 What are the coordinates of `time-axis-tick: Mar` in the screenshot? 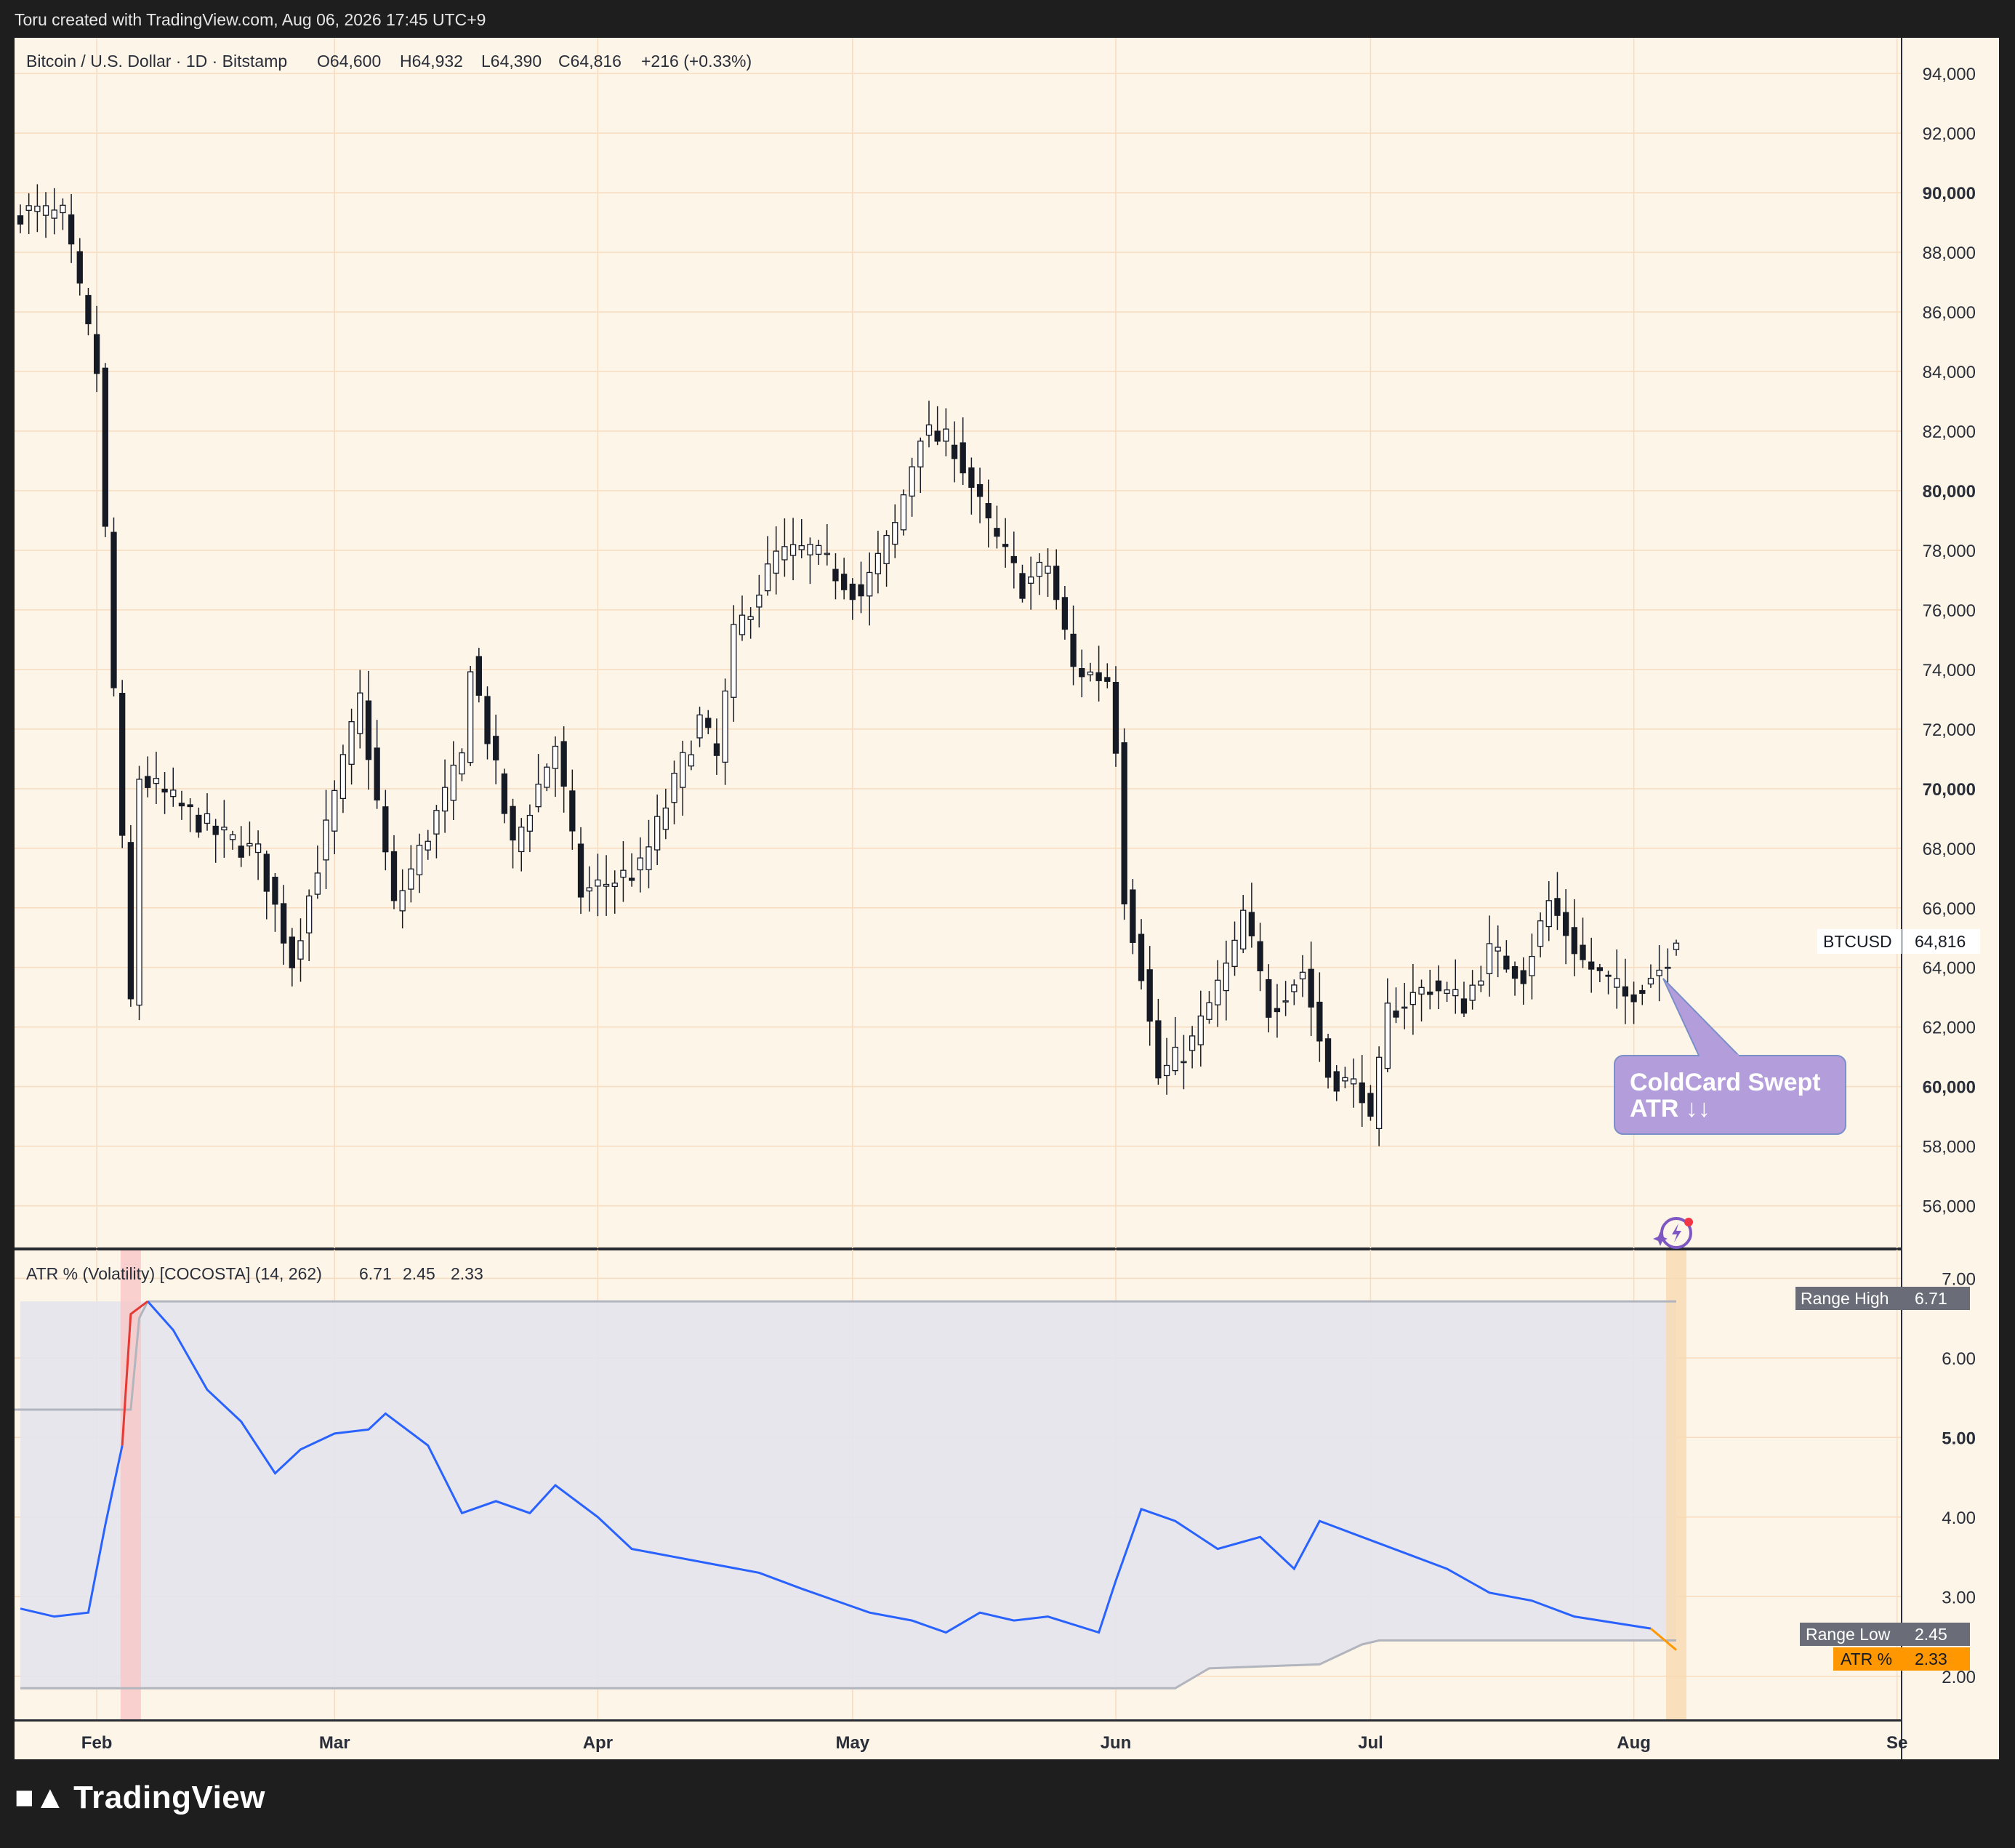 It's located at (334, 1743).